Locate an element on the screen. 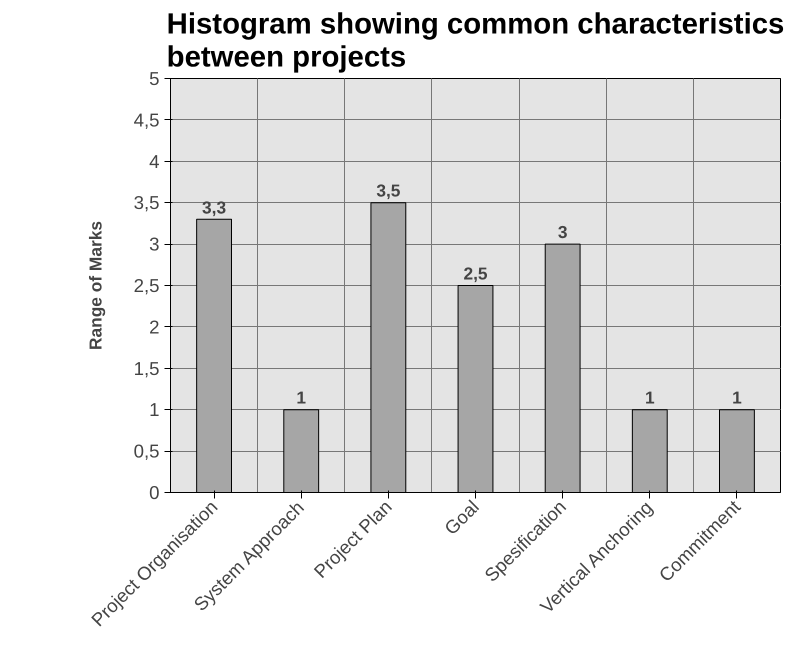  y-tick-label: 3 is located at coordinates (154, 244).